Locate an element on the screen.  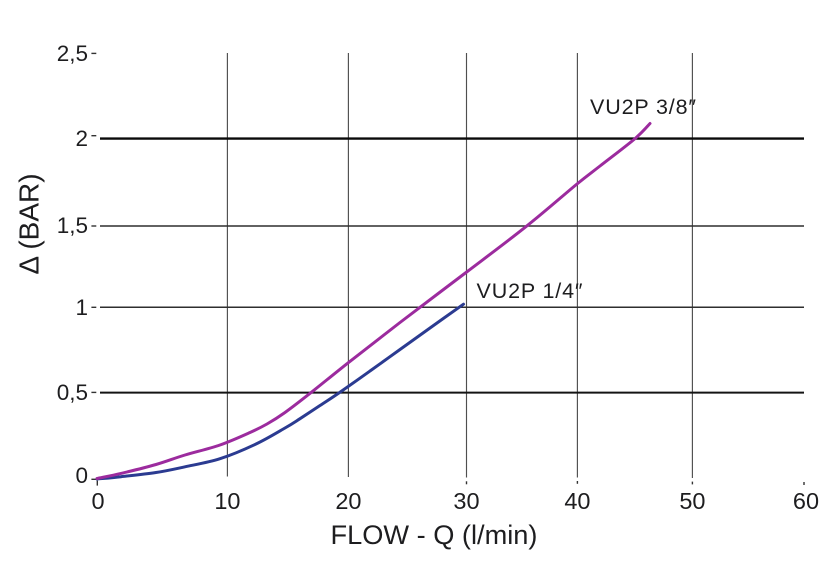
svg-text: 30 is located at coordinates (466, 501).